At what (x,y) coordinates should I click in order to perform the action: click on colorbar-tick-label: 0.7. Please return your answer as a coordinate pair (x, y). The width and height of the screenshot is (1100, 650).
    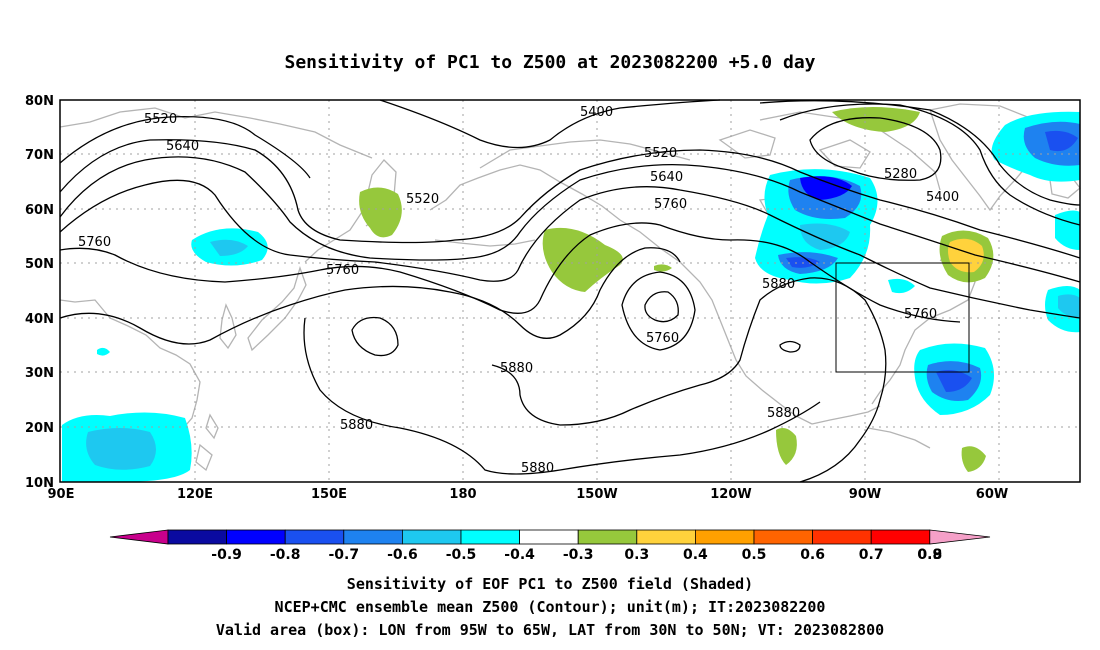
    Looking at the image, I should click on (871, 555).